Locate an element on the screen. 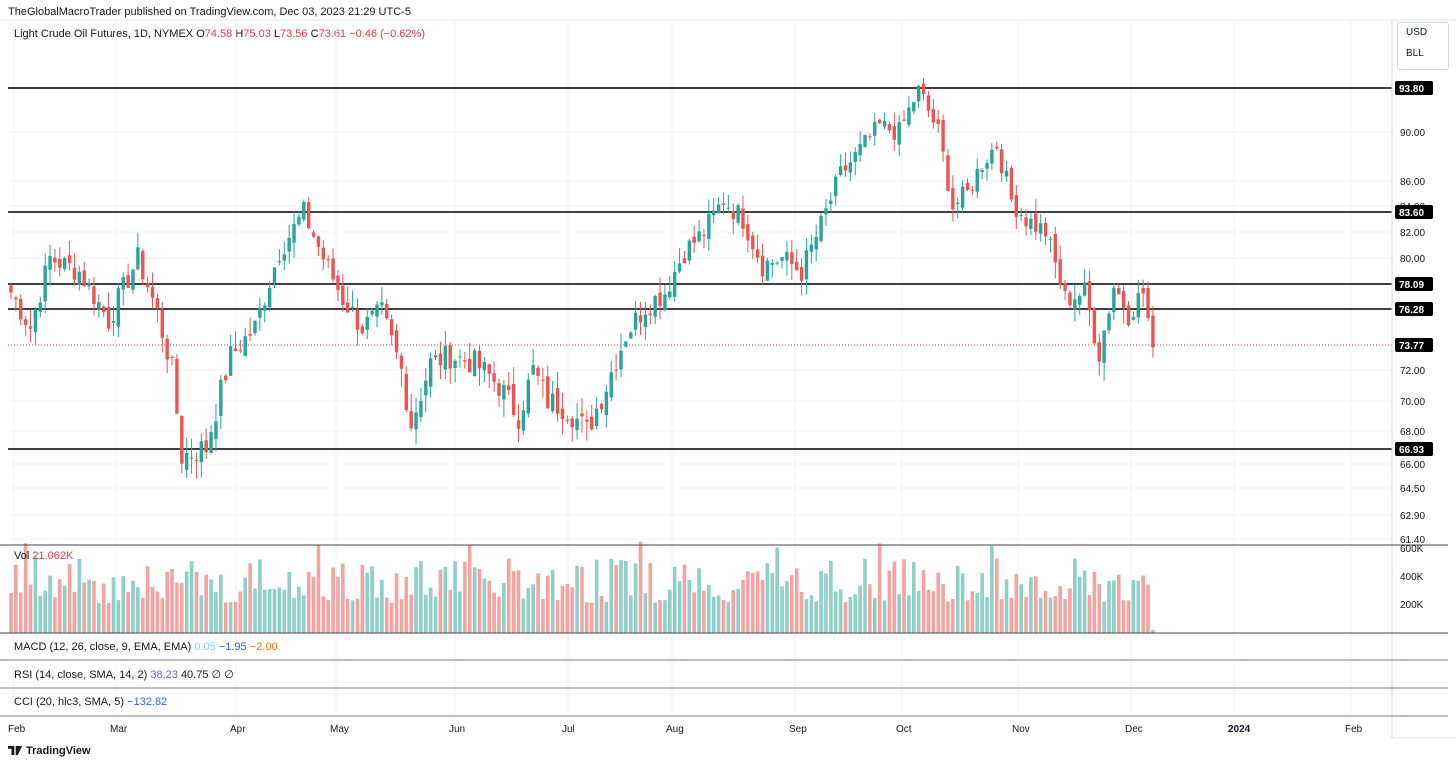 The height and width of the screenshot is (768, 1456). open-value: 74.58 is located at coordinates (218, 34).